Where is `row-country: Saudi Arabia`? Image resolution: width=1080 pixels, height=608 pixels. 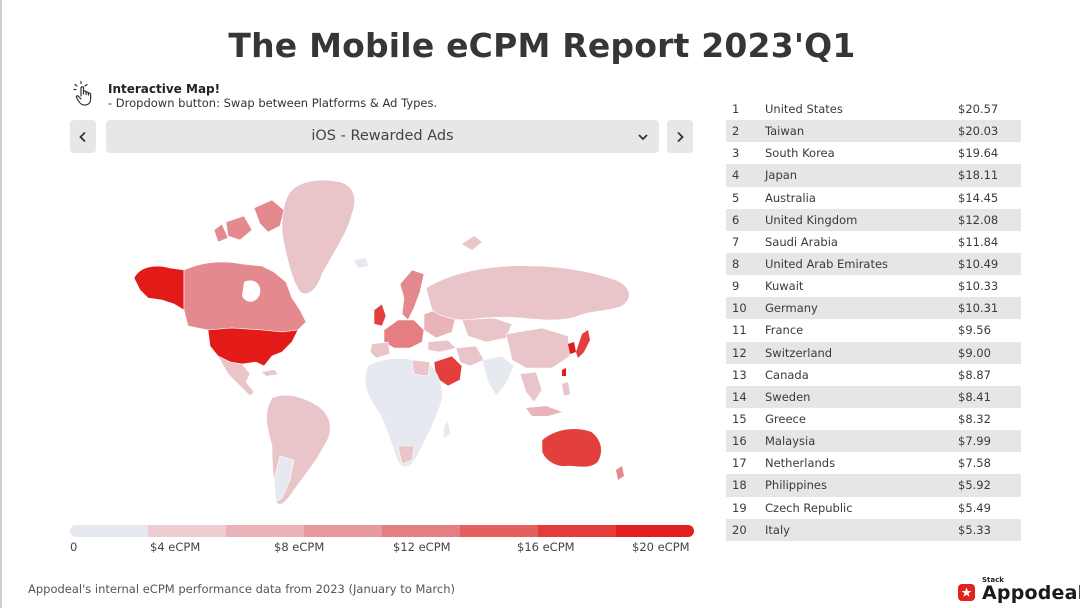
row-country: Saudi Arabia is located at coordinates (801, 241).